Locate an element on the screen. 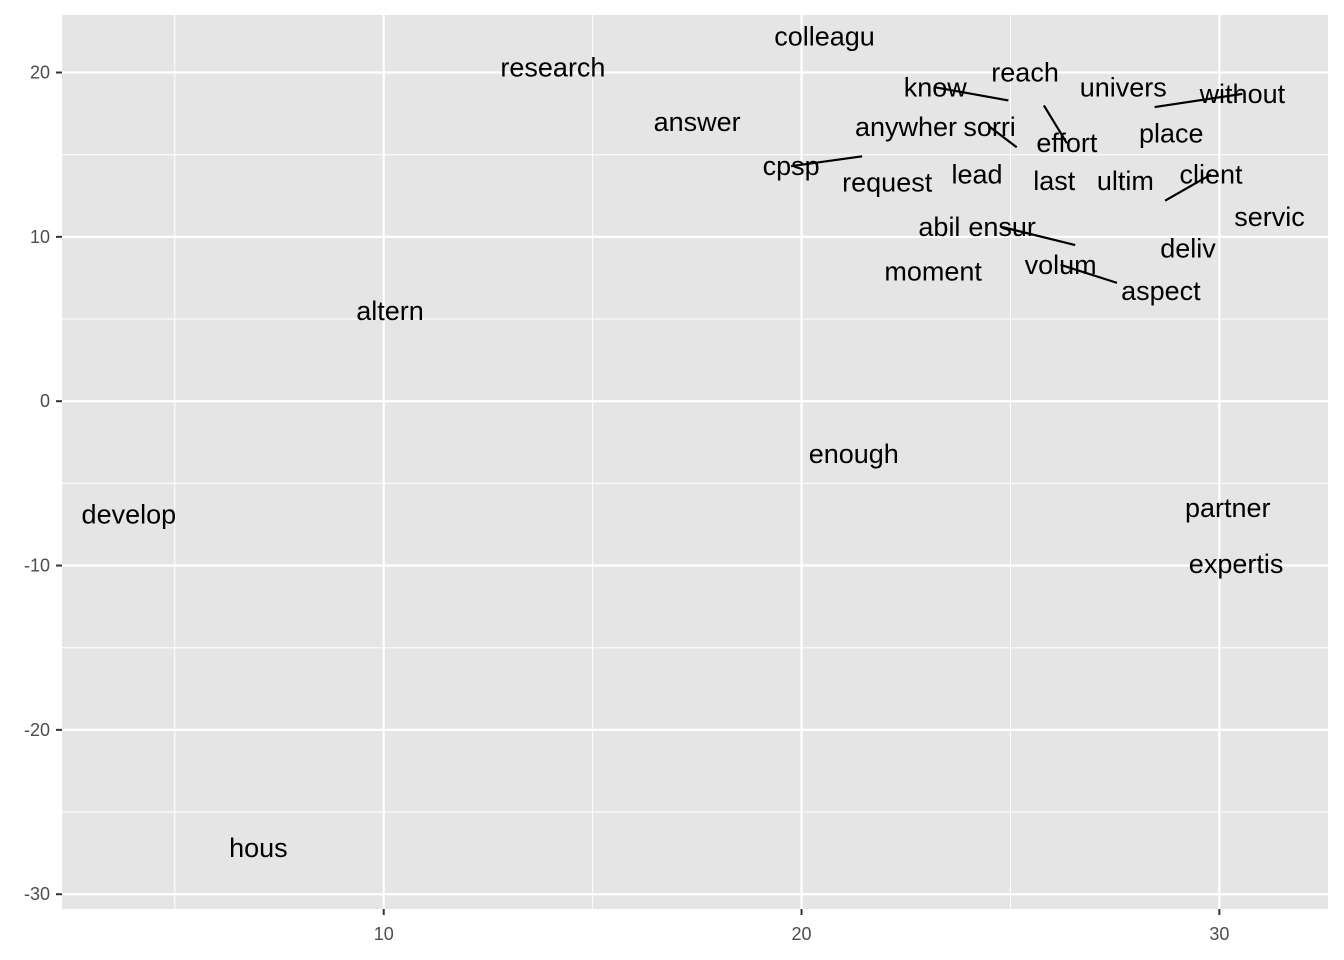  point-label-altern: altern is located at coordinates (390, 311).